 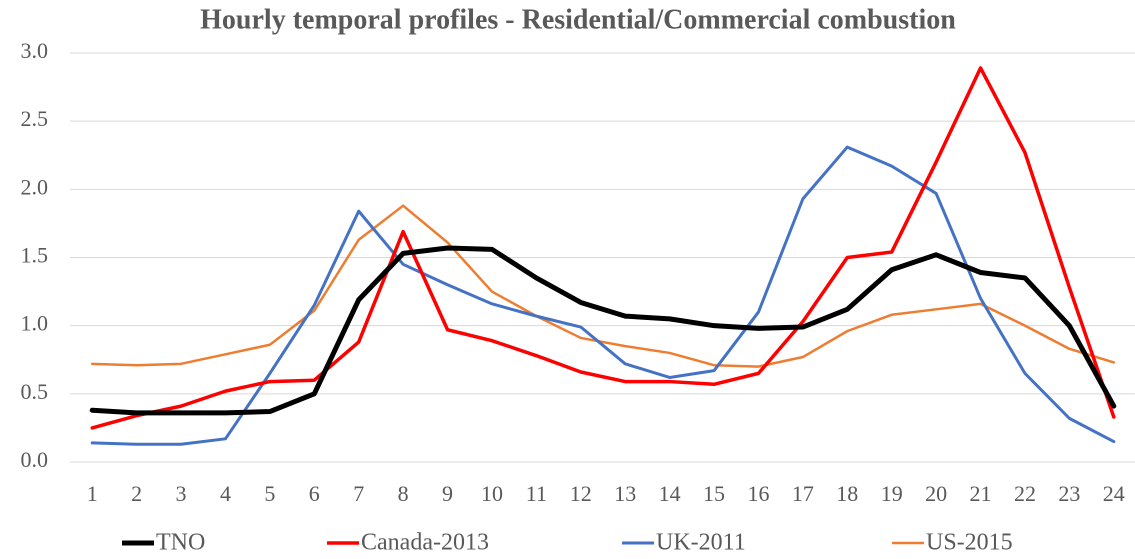 What do you see at coordinates (625, 493) in the screenshot?
I see `x-tick-label: 13` at bounding box center [625, 493].